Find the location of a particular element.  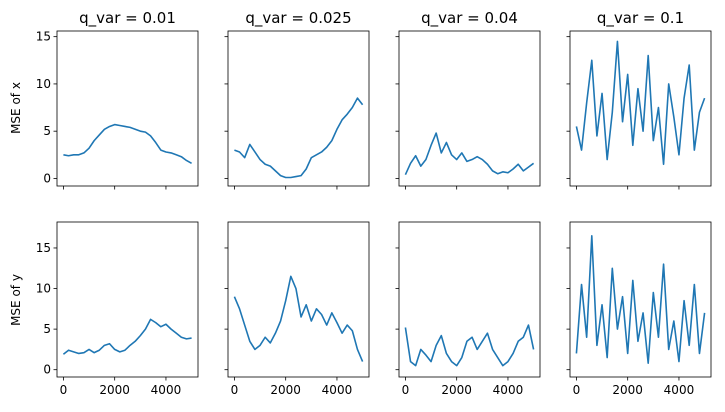

subplot-r2-c4: 0 2000 4000 is located at coordinates (639, 309).